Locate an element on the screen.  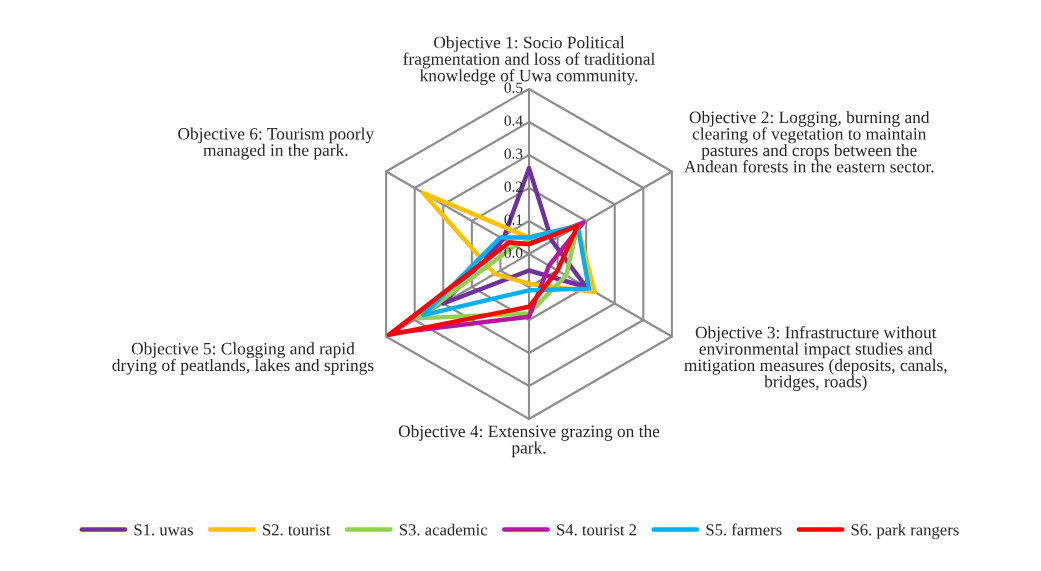
spoke-label: Objective 2: Logging, burning and clearing of vegetation to maintain pastures and crops between the Andean forests in the eastern sector. is located at coordinates (809, 141).